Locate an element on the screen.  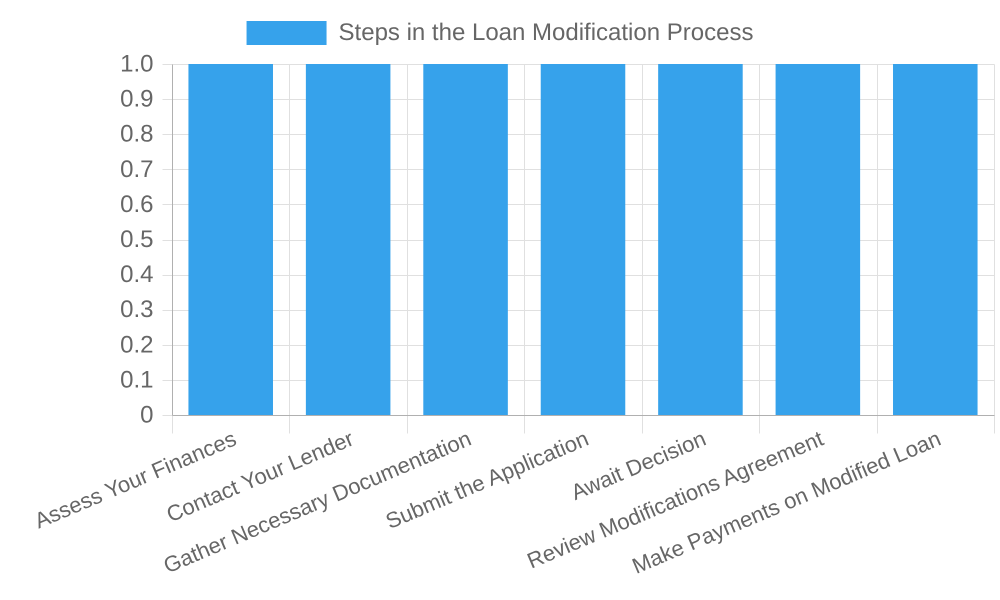
y-tick-label: 0.2 is located at coordinates (137, 344).